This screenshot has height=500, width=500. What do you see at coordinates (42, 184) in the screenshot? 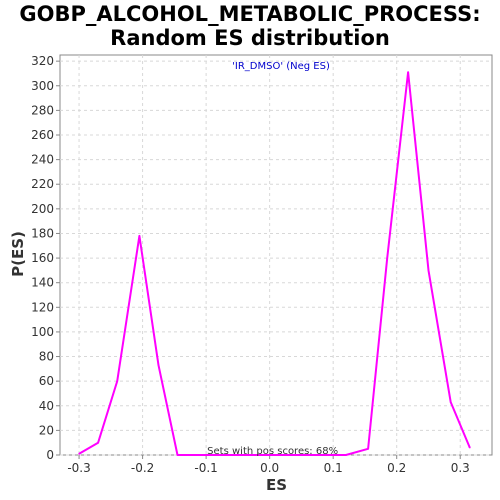
I see `y-tick-label: 220` at bounding box center [42, 184].